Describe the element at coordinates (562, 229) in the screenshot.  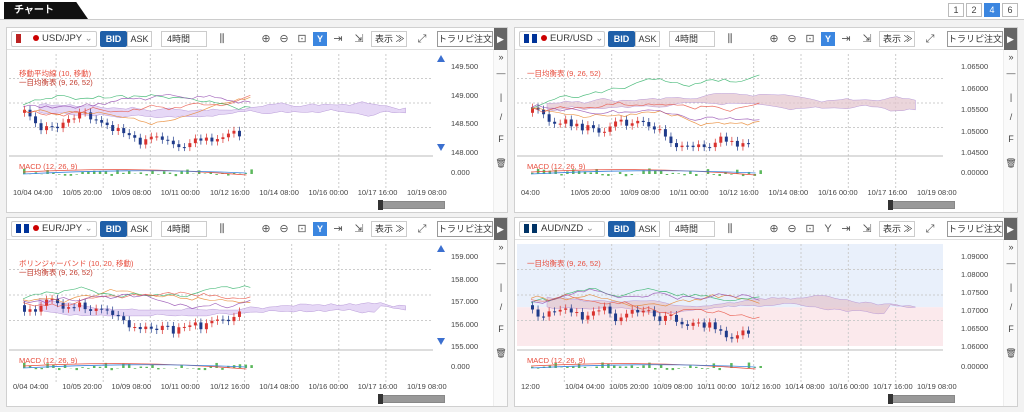
I see `currency-pair-select: AUD/NZD ⌄` at that location.